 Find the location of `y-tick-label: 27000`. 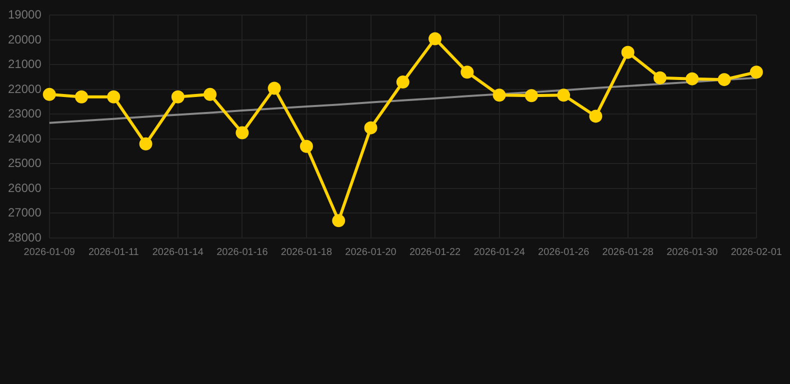

y-tick-label: 27000 is located at coordinates (25, 213).